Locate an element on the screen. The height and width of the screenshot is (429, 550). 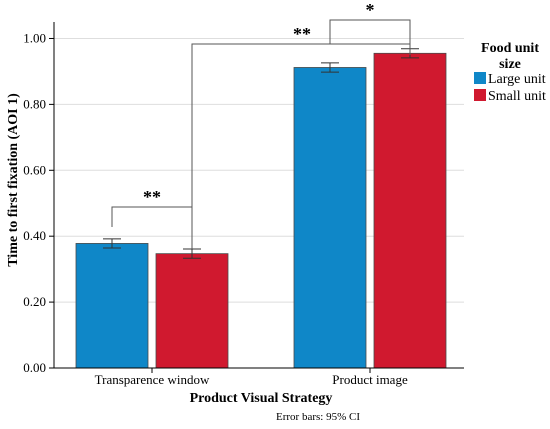
legend-title-line2: size is located at coordinates (510, 64).